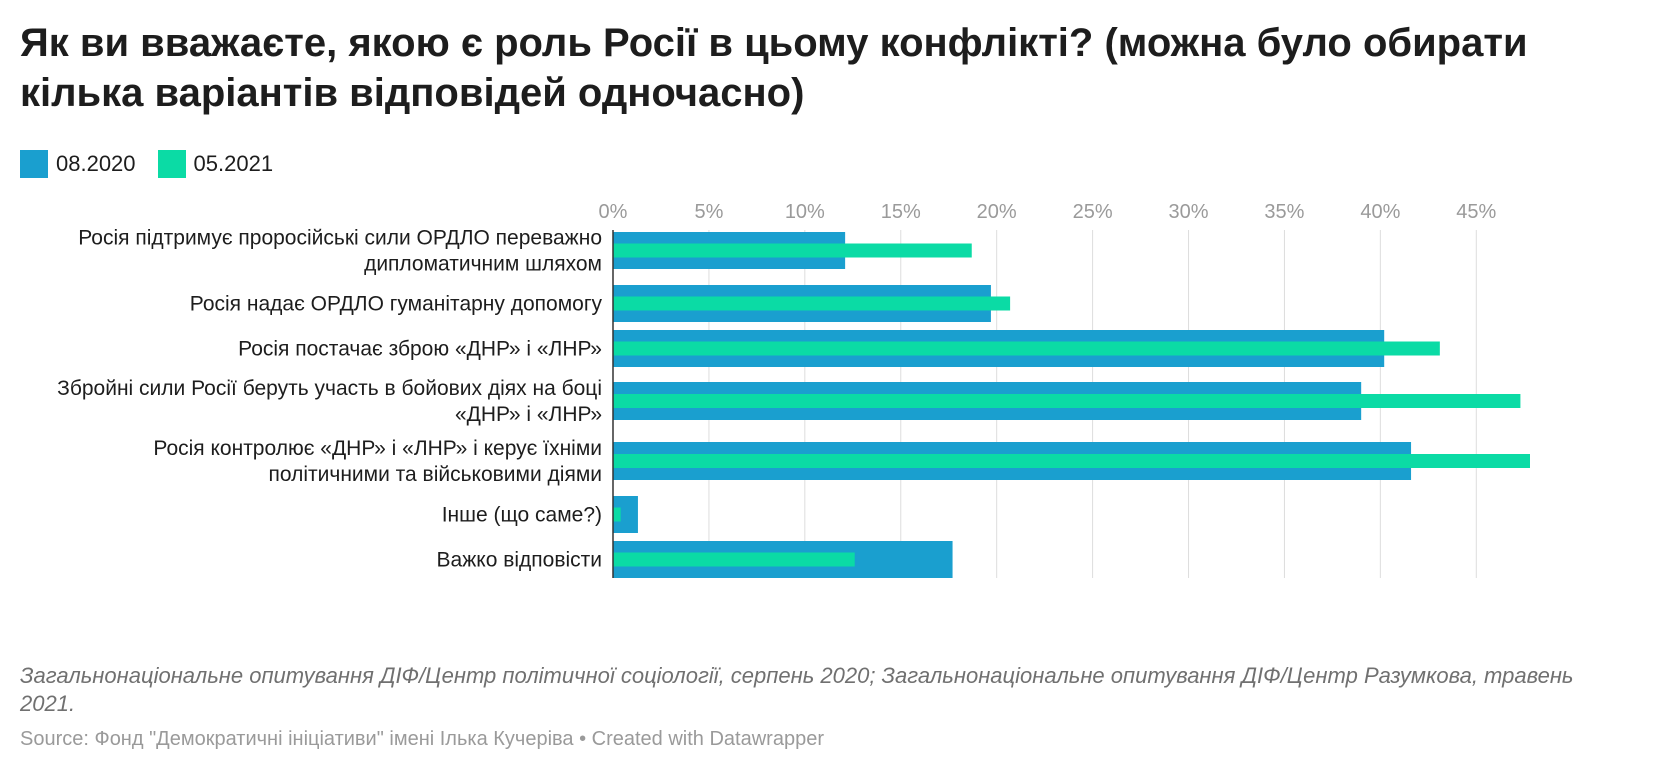  I want to click on category-label: Росія надає ОРДЛО гуманітарну допомогу, so click(396, 304).